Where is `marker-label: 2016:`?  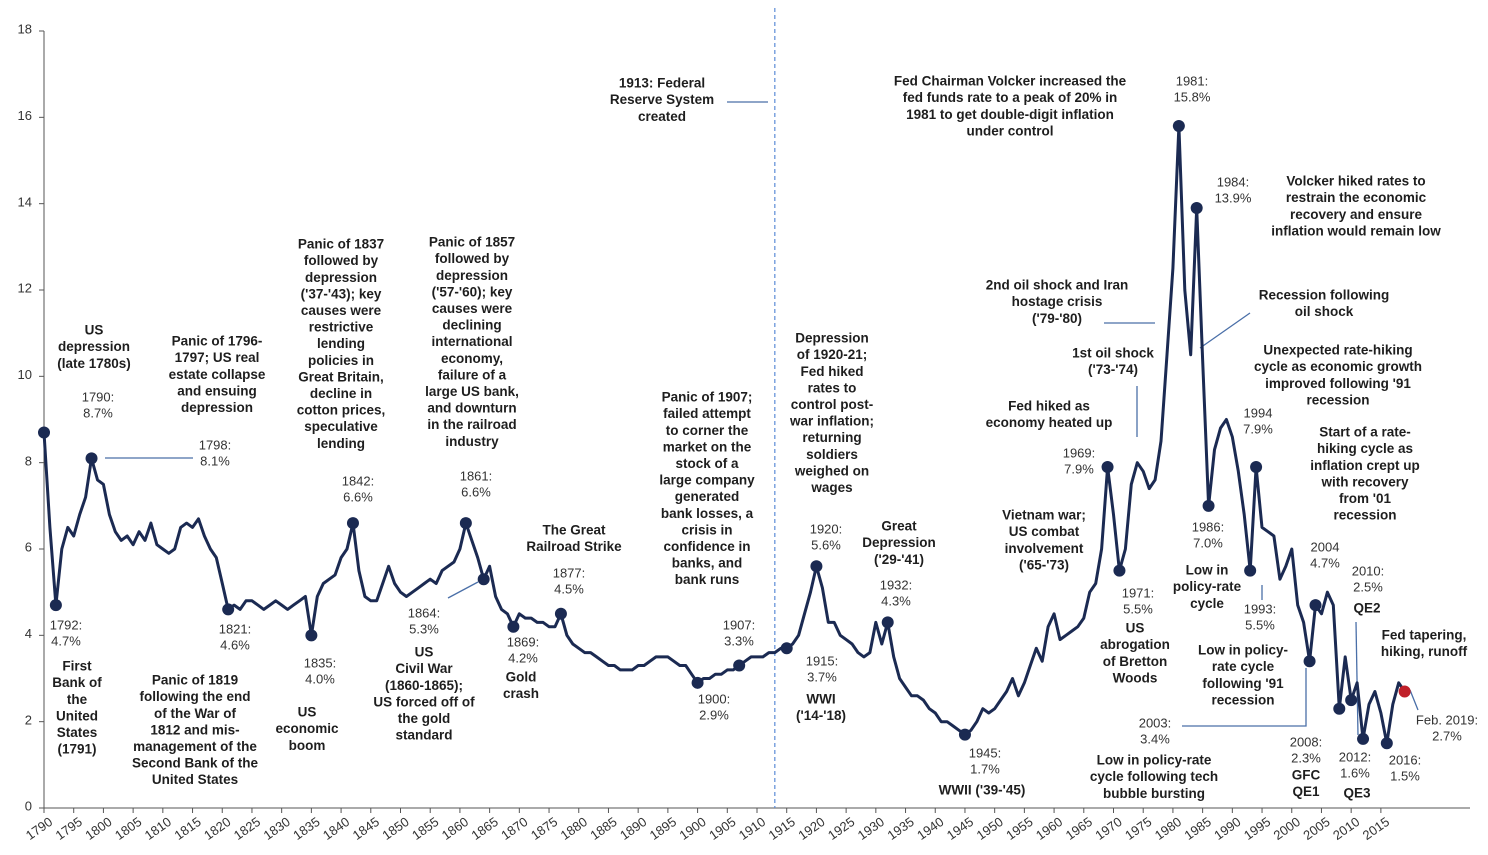 marker-label: 2016: is located at coordinates (1405, 760).